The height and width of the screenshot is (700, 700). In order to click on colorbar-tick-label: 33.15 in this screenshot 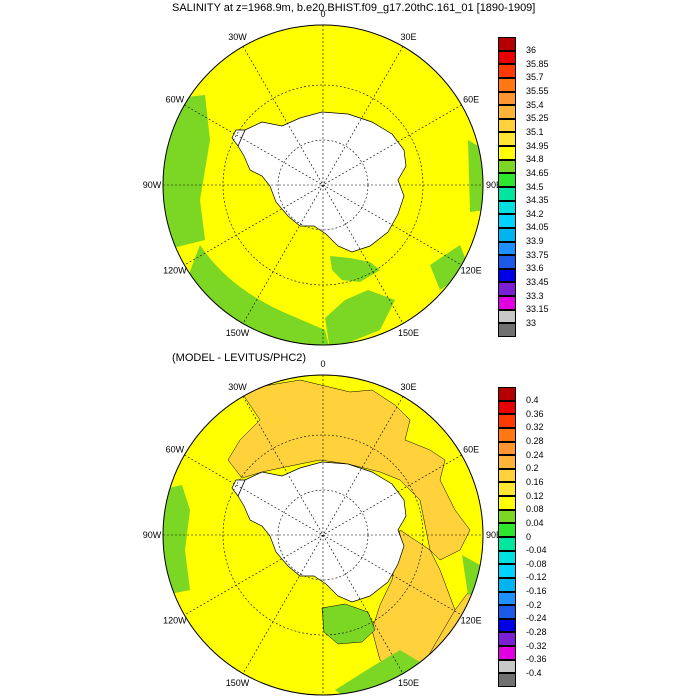, I will do `click(537, 309)`.